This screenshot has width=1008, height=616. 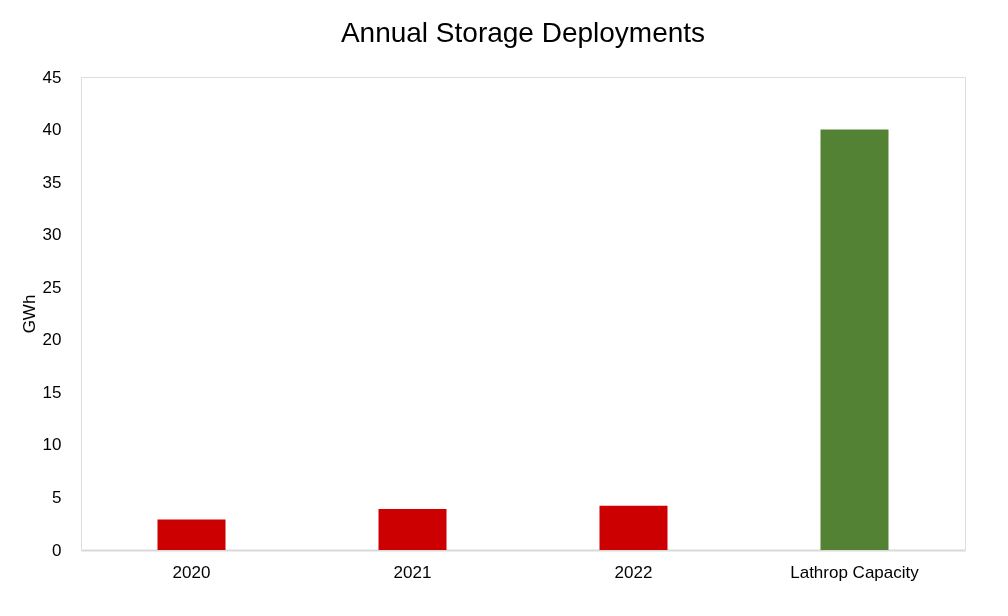 I want to click on y-tick-label: 40, so click(x=52, y=130).